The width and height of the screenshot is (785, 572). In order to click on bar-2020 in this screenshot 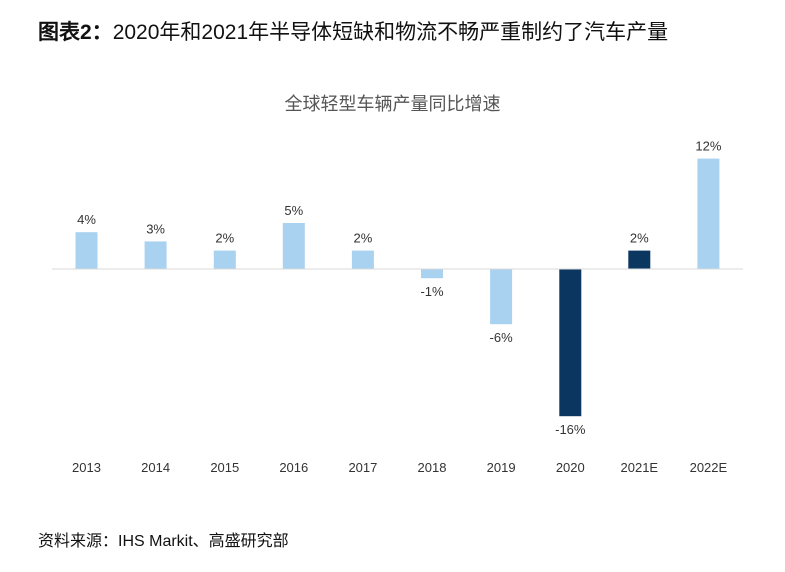, I will do `click(570, 343)`.